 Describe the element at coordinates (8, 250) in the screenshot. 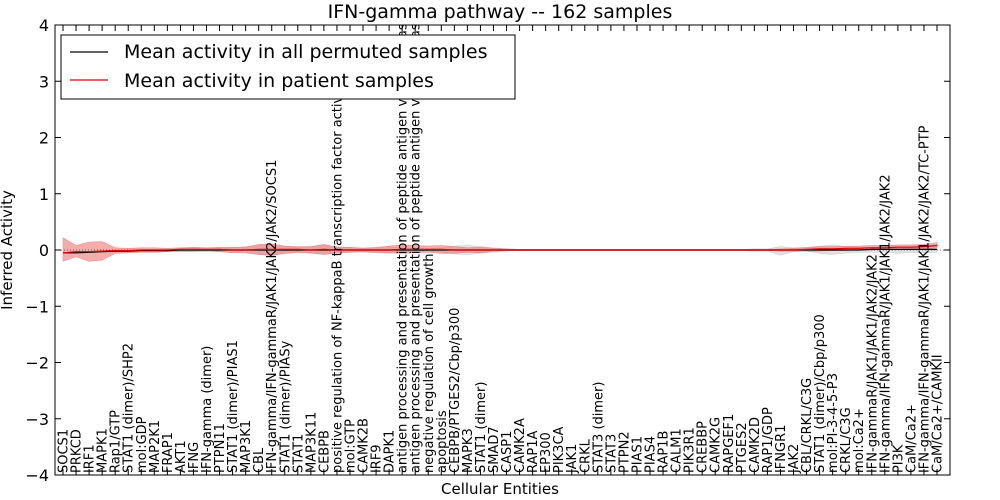

I see `y-axis-label: Inferred Activity` at that location.